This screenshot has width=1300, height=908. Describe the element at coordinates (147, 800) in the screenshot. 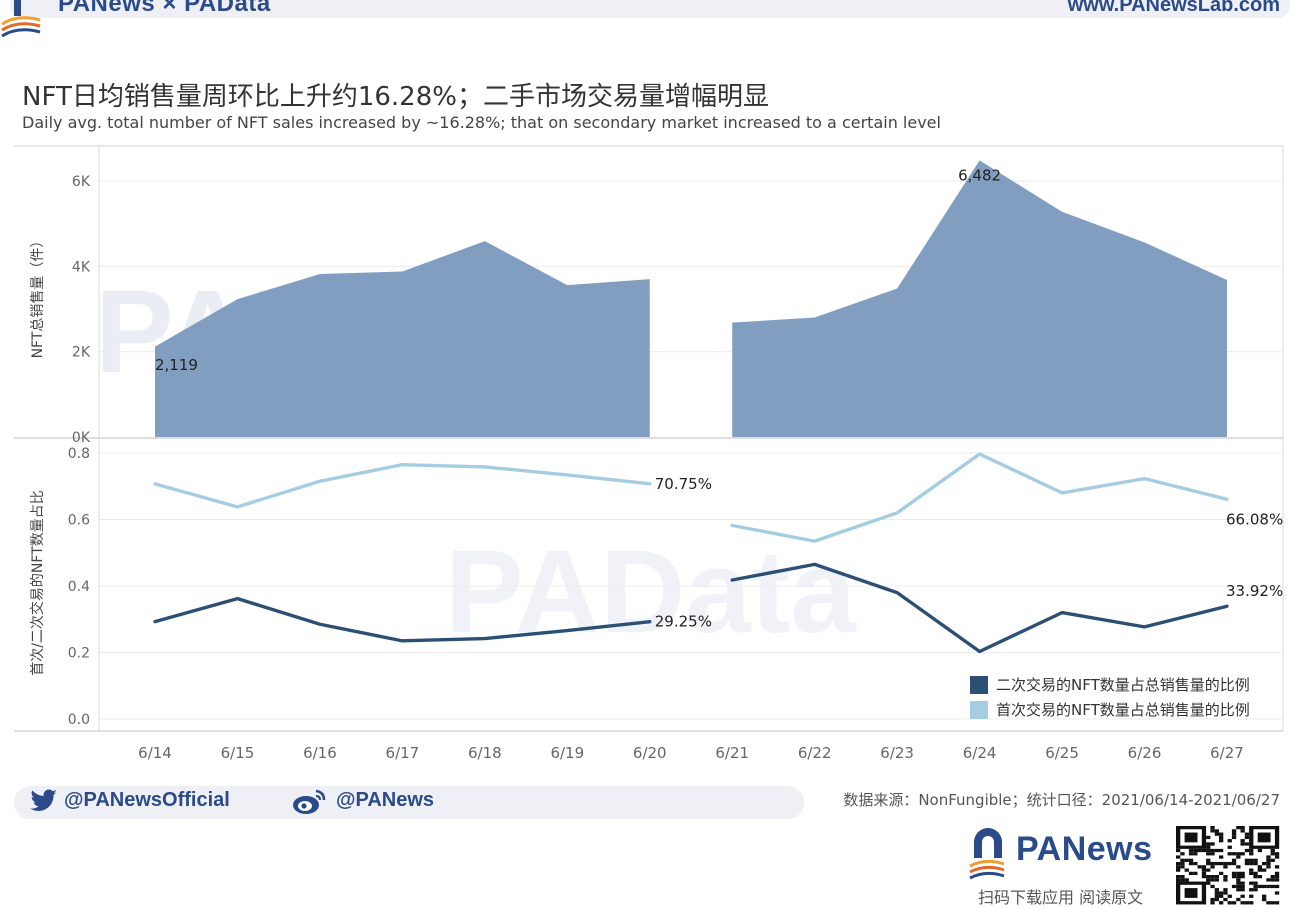

I see `twitter-handle: @PANewsOfficial` at that location.